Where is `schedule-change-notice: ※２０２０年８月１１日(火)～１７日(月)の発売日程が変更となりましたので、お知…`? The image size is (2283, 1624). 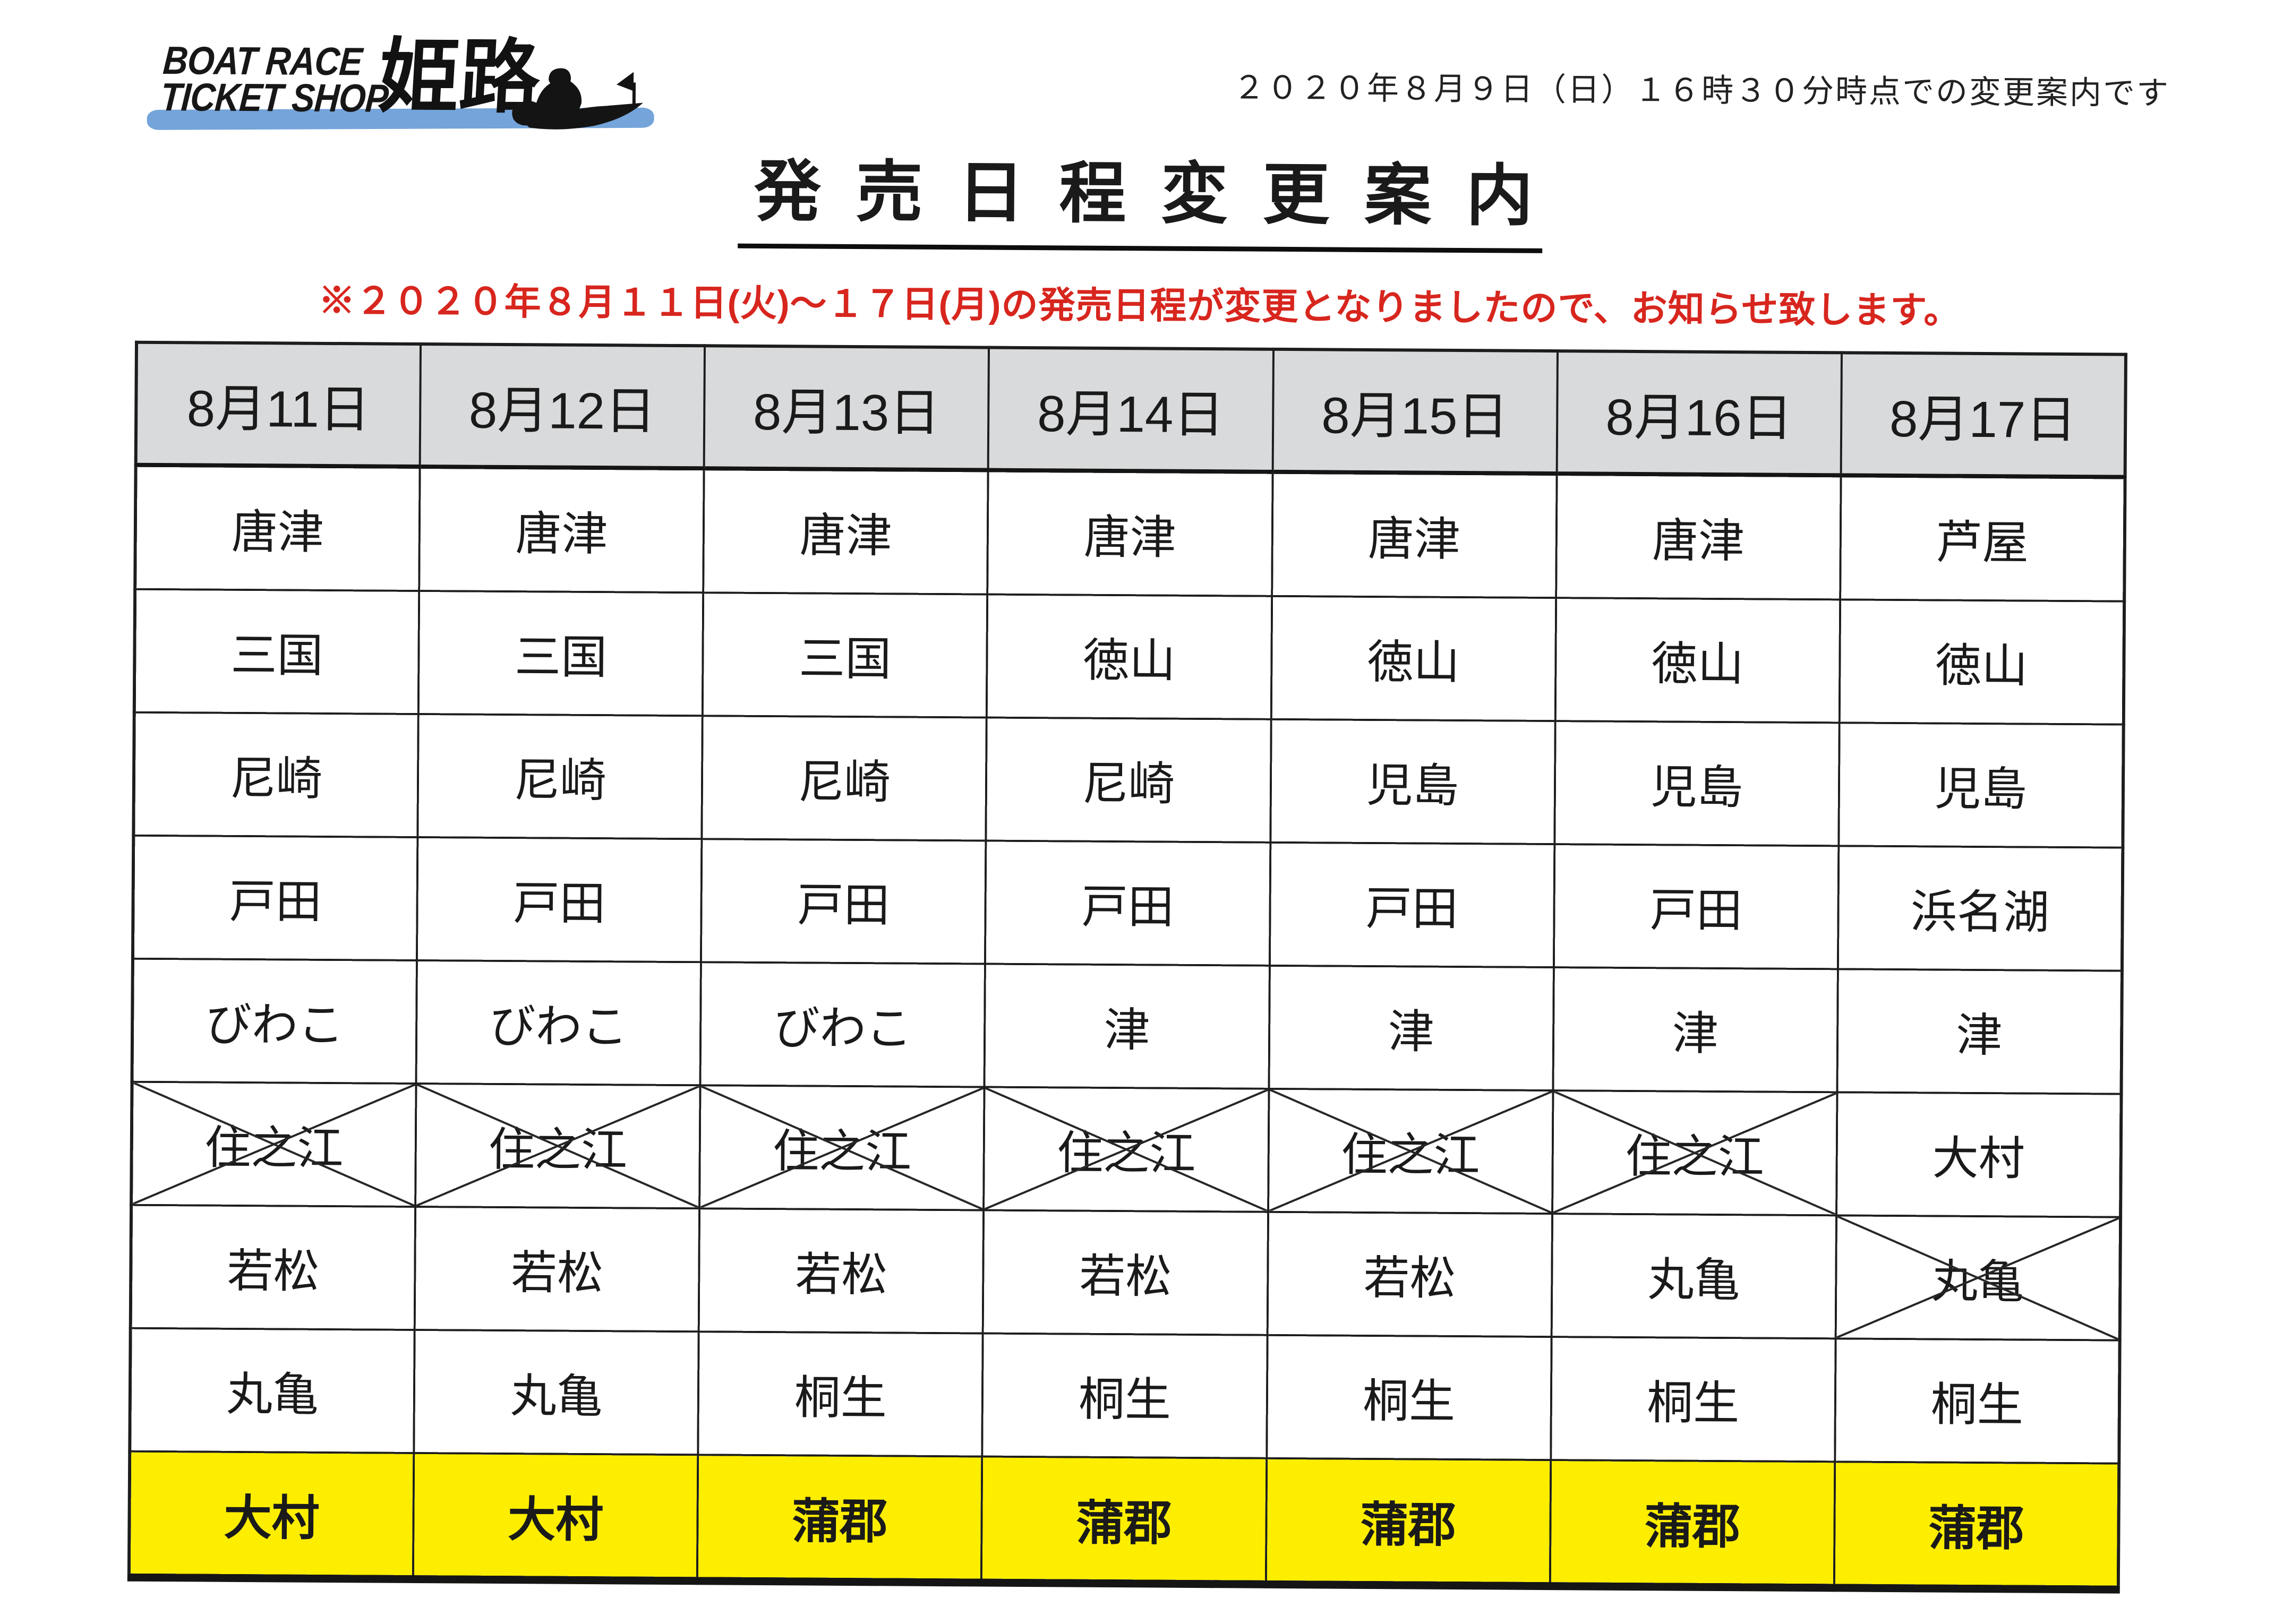
schedule-change-notice: ※２０２０年８月１１日(火)～１７日(月)の発売日程が変更となりましたので、お知… is located at coordinates (1139, 305).